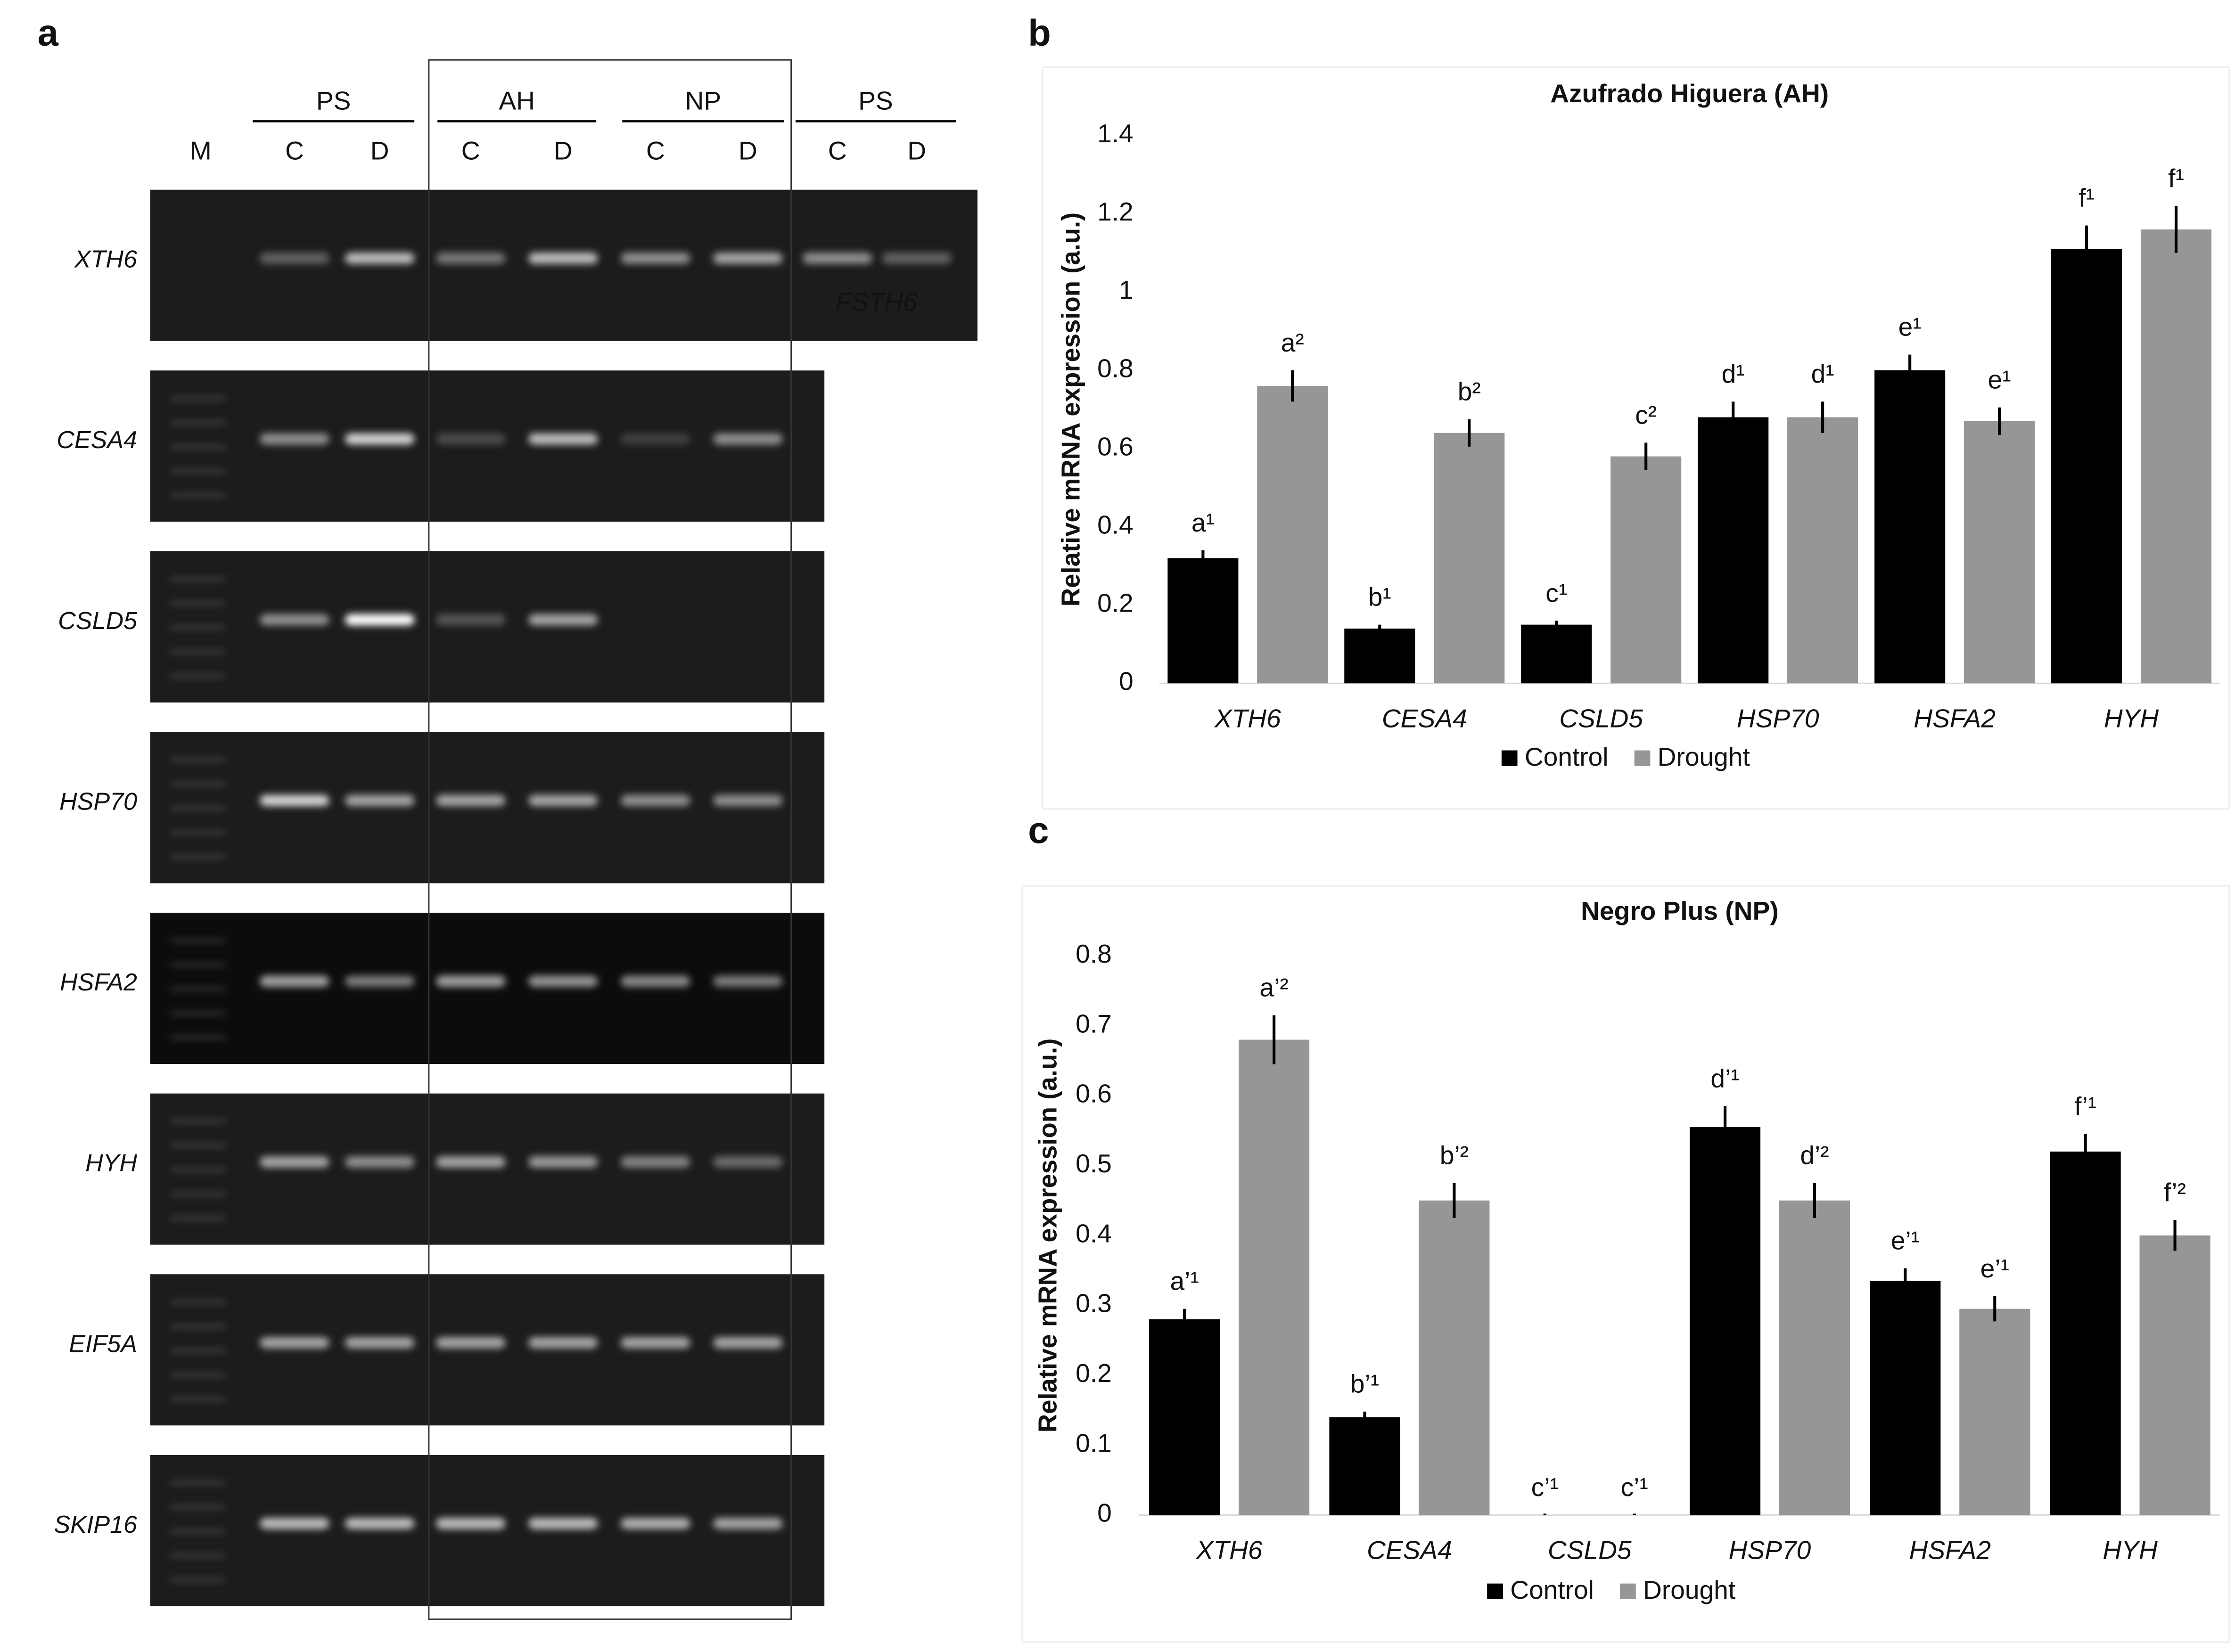 This screenshot has height=1652, width=2235. Describe the element at coordinates (1680, 911) in the screenshot. I see `chart-title: Negro Plus (NP)` at that location.